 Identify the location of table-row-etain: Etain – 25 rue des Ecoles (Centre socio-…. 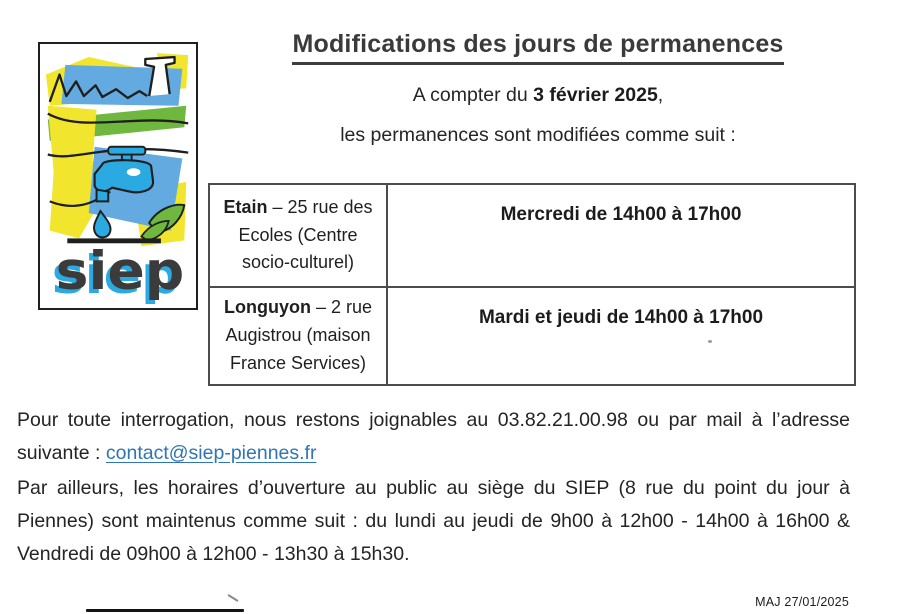
(532, 235).